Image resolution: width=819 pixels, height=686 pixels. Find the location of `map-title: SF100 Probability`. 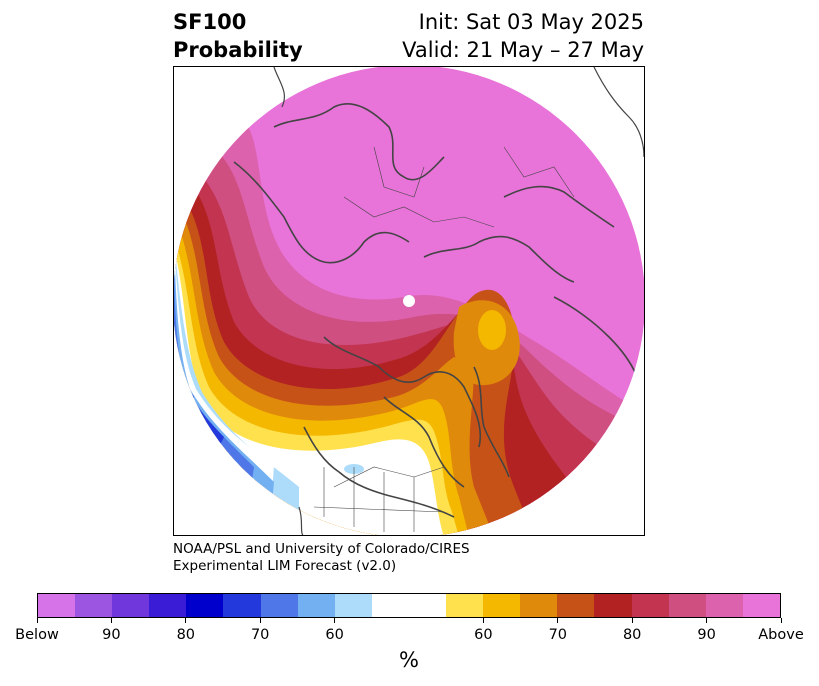

map-title: SF100 Probability is located at coordinates (238, 36).